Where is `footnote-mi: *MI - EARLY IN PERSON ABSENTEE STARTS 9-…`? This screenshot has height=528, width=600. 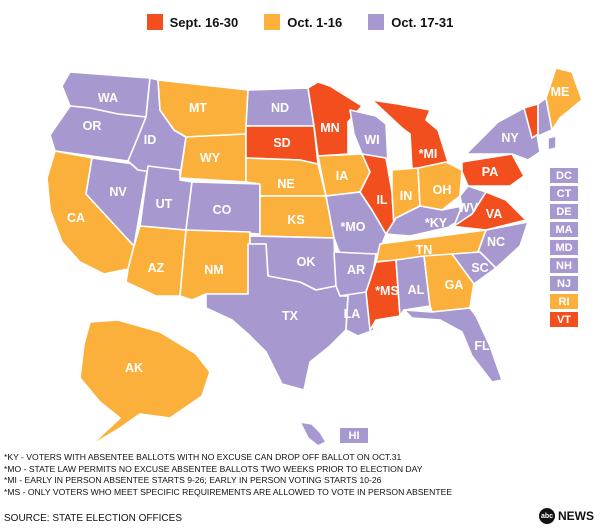 footnote-mi: *MI - EARLY IN PERSON ABSENTEE STARTS 9-… is located at coordinates (193, 480).